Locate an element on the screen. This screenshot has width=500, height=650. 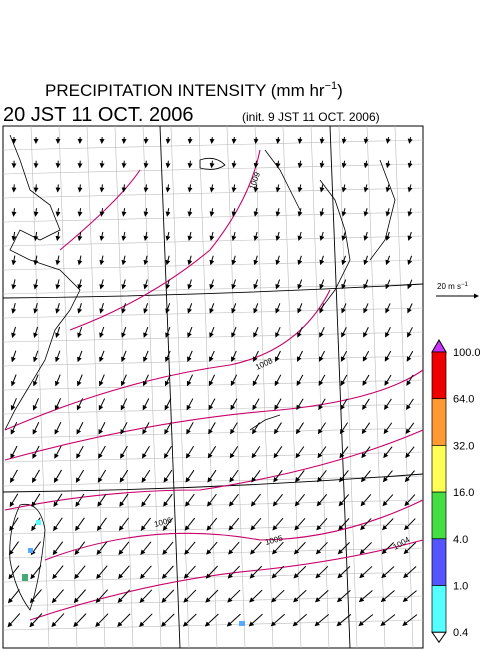
precip-cell is located at coordinates (30, 550).